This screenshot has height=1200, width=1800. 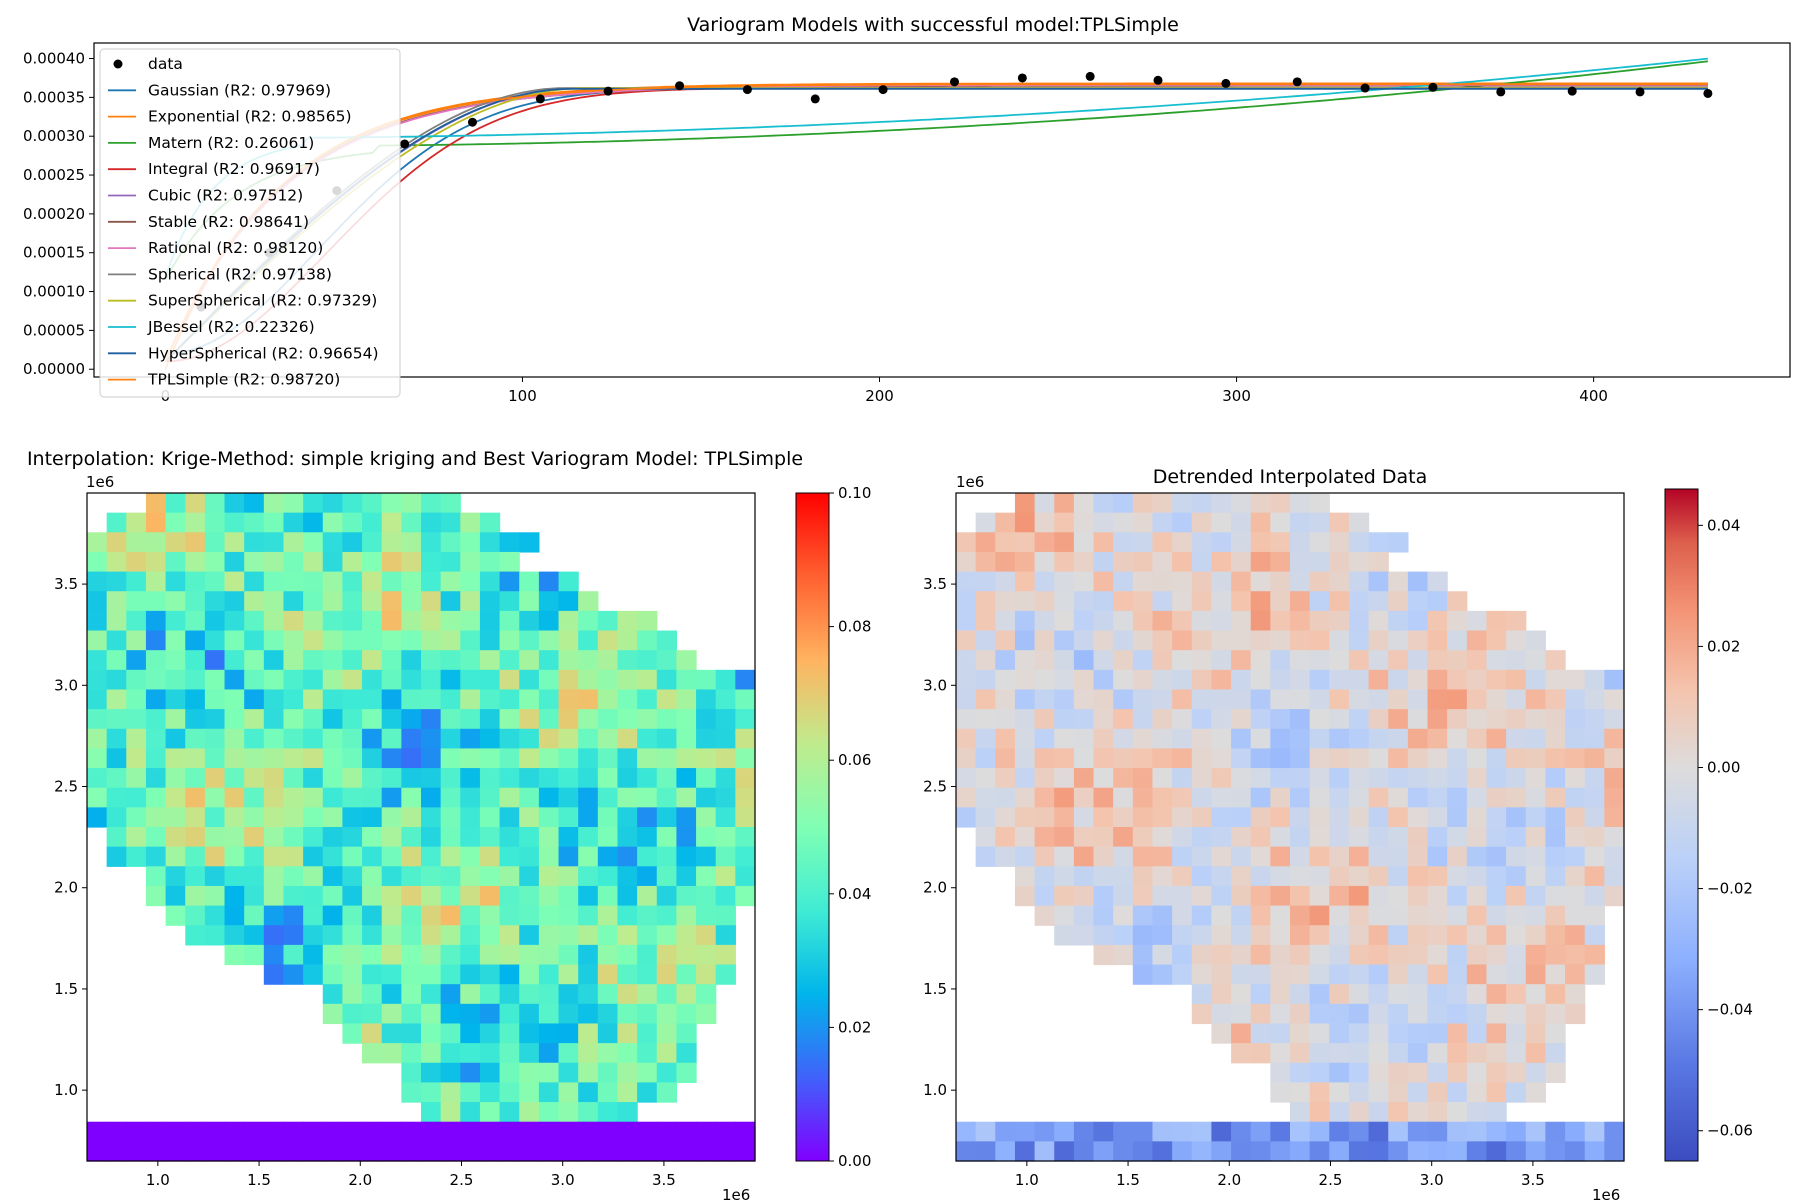 I want to click on colorbar-tick-label: 0.06, so click(x=854, y=760).